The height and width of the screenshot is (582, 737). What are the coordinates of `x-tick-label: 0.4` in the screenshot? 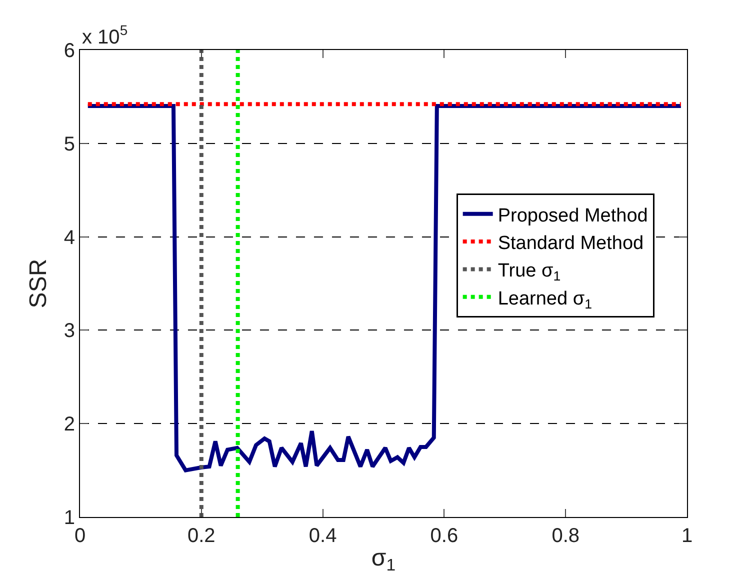 It's located at (322, 536).